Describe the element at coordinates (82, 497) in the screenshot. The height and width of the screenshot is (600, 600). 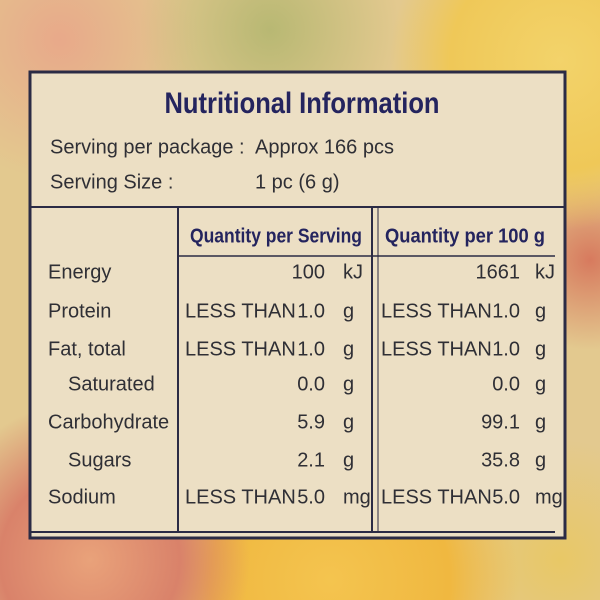
I see `nutrient-name: Sodium` at that location.